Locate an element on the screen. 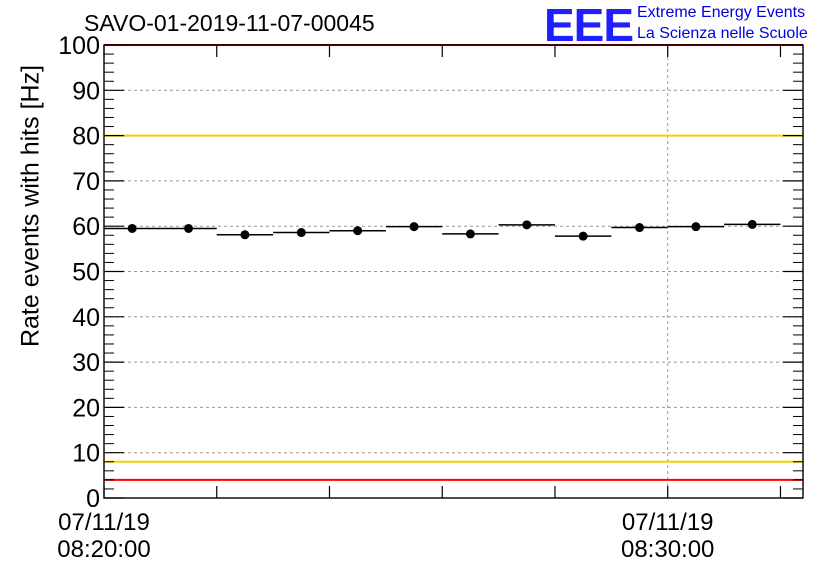 This screenshot has height=572, width=836. y-tick-label: 60 is located at coordinates (86, 227).